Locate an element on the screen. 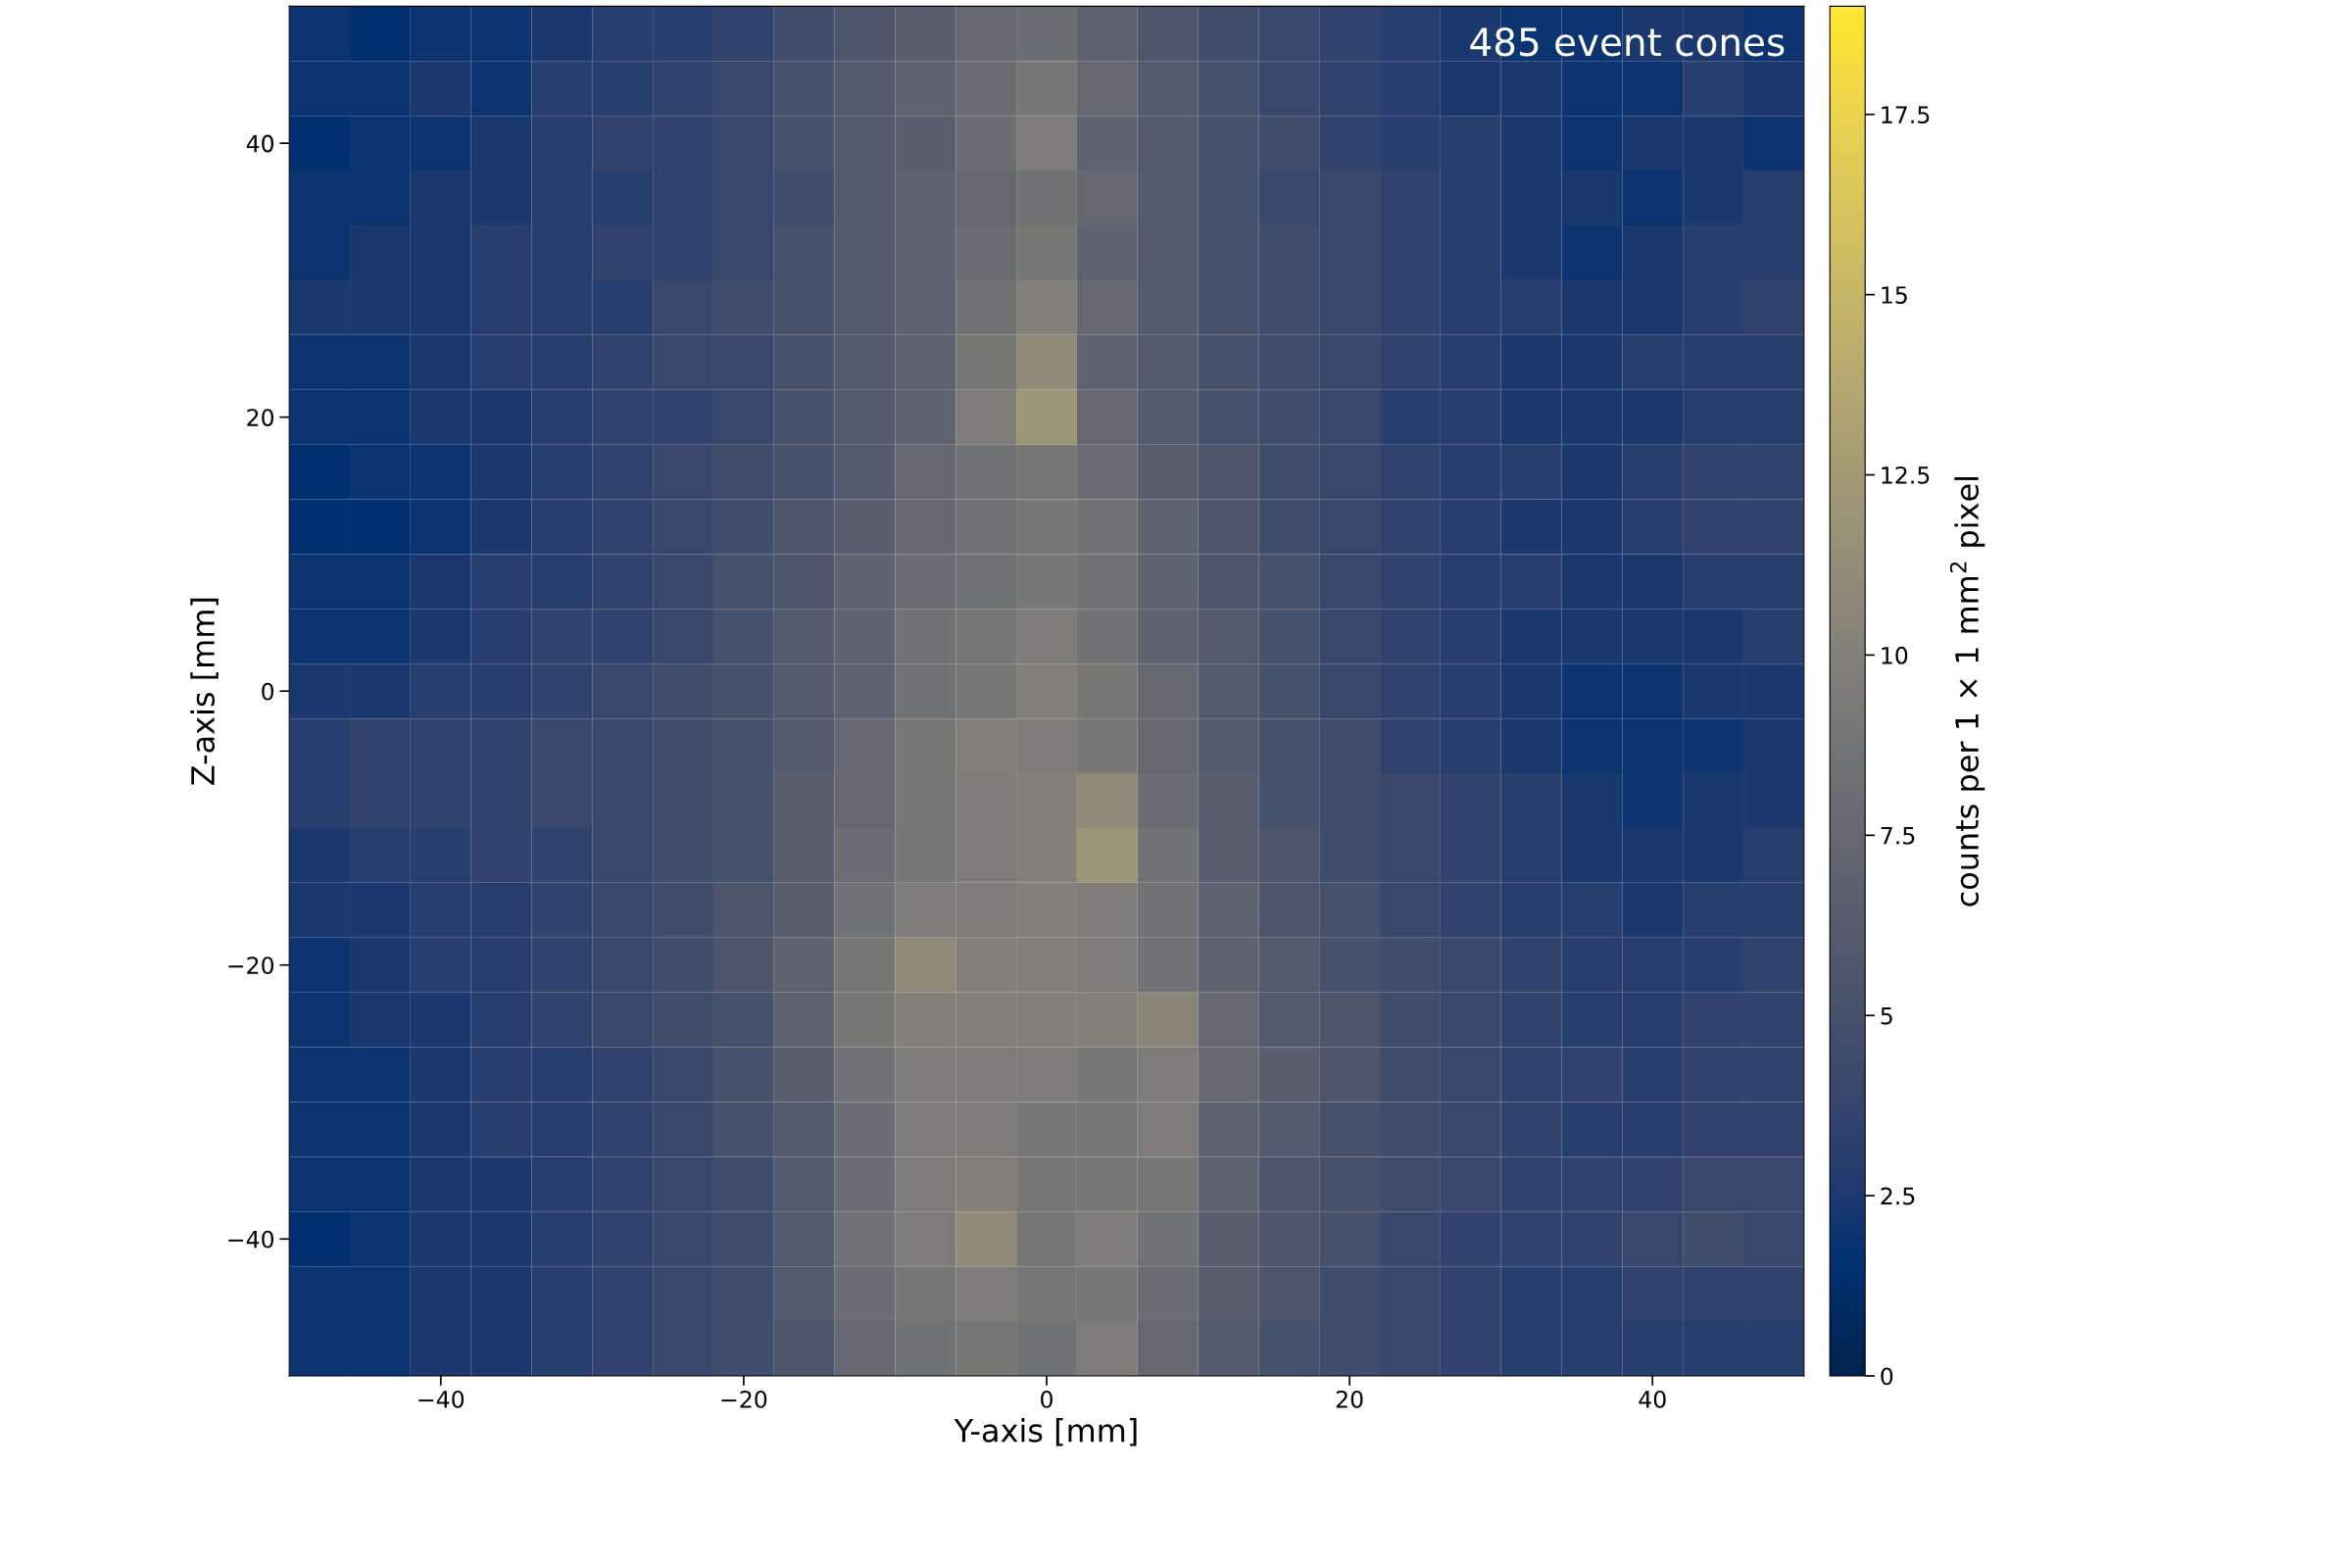 The image size is (2352, 1568). y-tick-label: 20 is located at coordinates (260, 417).